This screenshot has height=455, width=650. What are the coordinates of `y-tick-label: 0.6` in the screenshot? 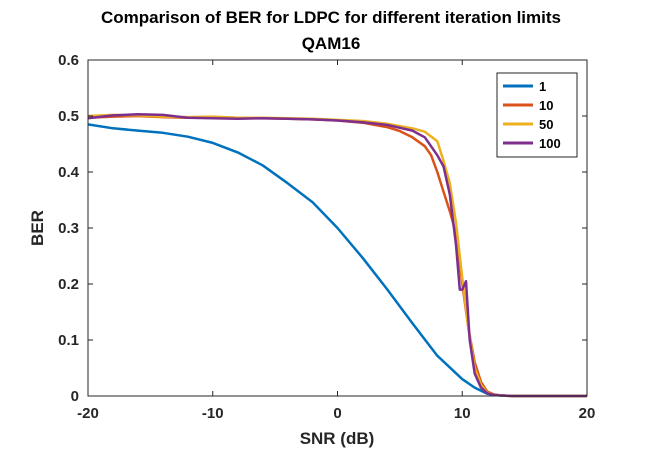 It's located at (68, 60).